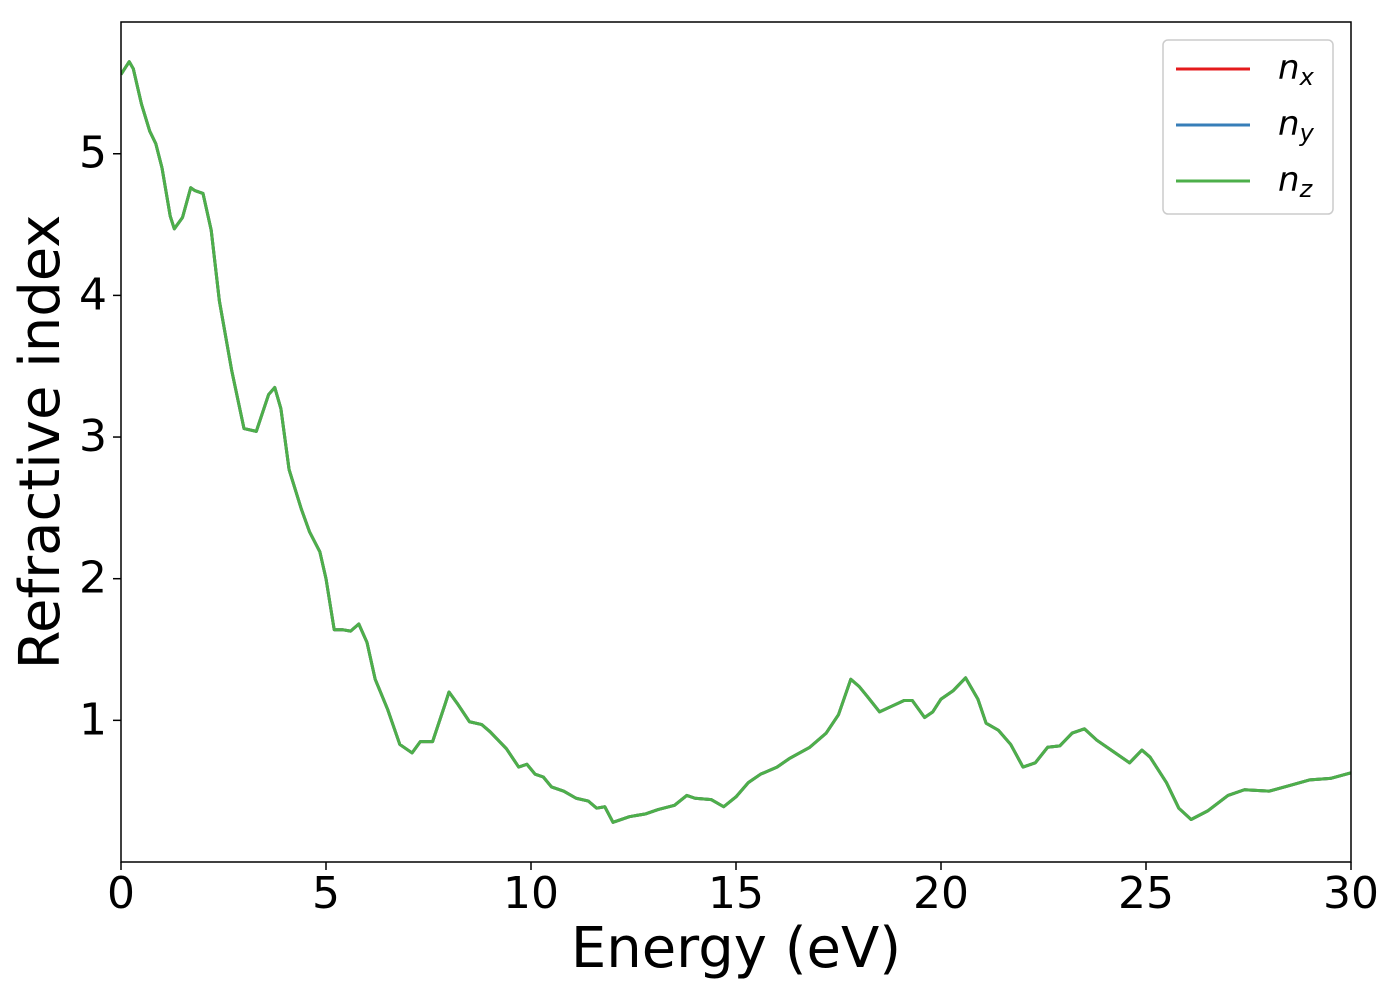 The image size is (1400, 1000). Describe the element at coordinates (93, 578) in the screenshot. I see `y-tick-label: 2` at that location.